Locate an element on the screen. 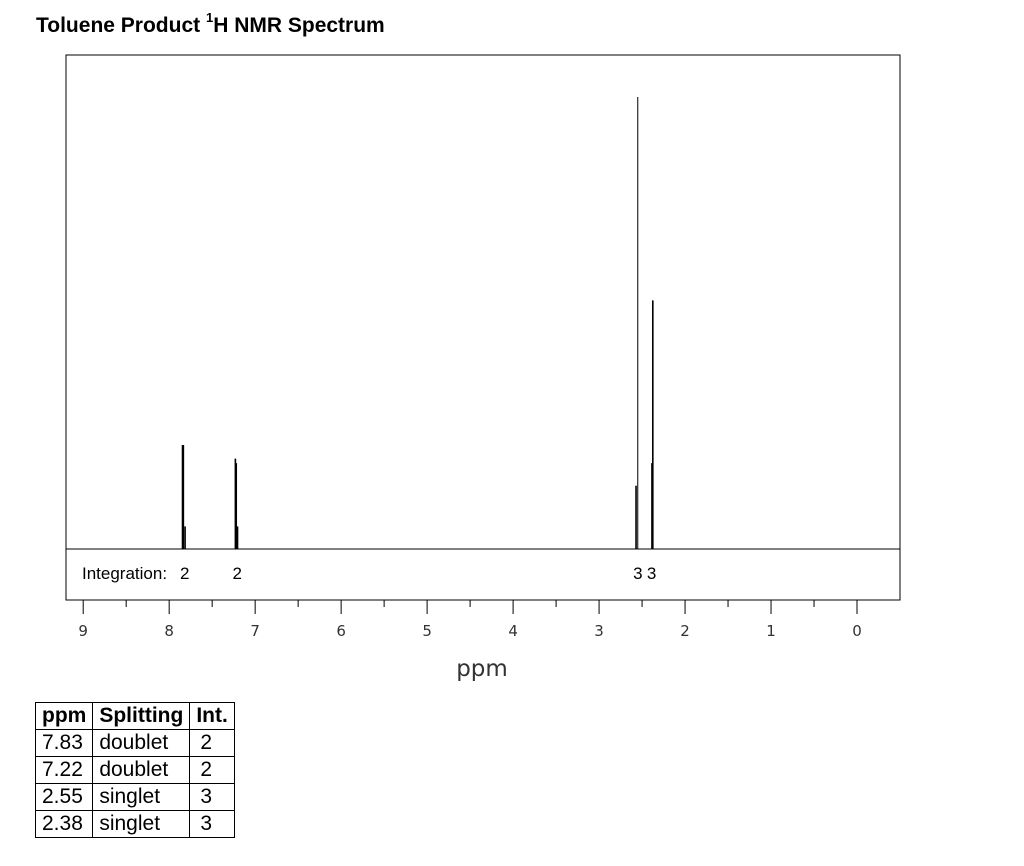  chart-title: Toluene Product 1H NMR Spectrum is located at coordinates (210, 24).